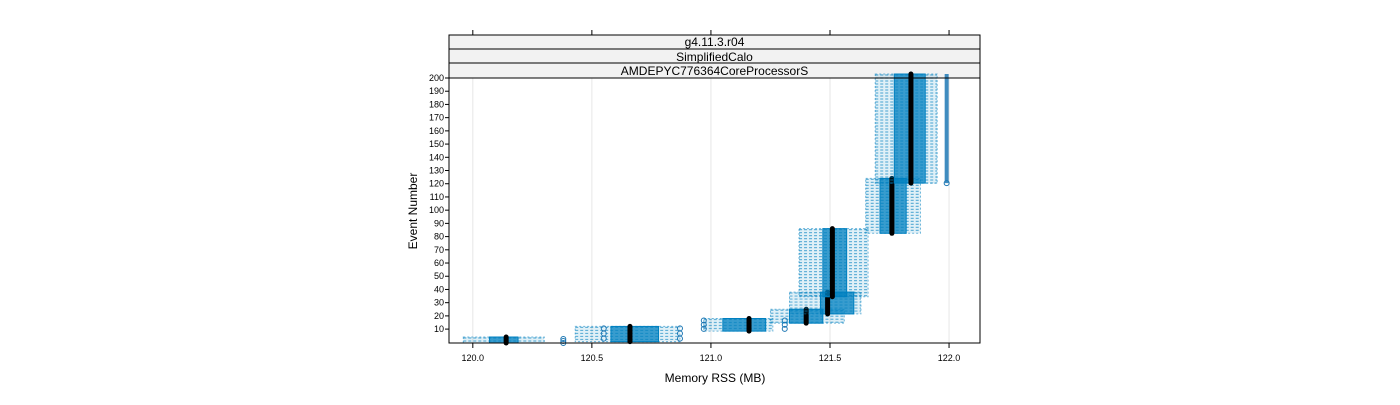 This screenshot has width=1400, height=405. Describe the element at coordinates (439, 223) in the screenshot. I see `y-tick-label: 90` at that location.